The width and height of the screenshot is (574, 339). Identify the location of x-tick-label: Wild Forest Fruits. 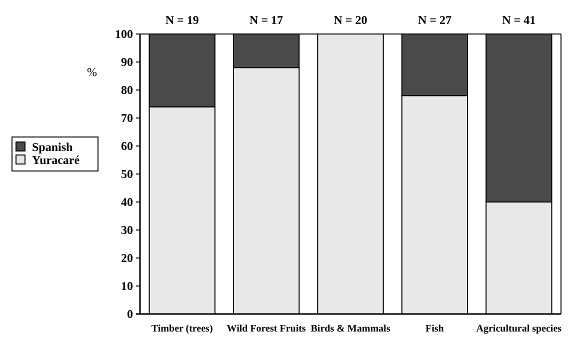
(266, 329).